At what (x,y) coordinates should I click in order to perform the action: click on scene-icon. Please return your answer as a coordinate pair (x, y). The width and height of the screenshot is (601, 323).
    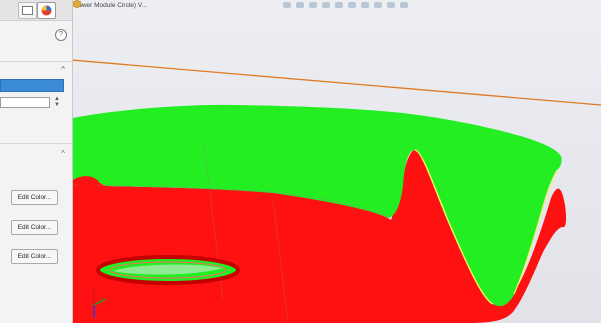
    Looking at the image, I should click on (391, 4).